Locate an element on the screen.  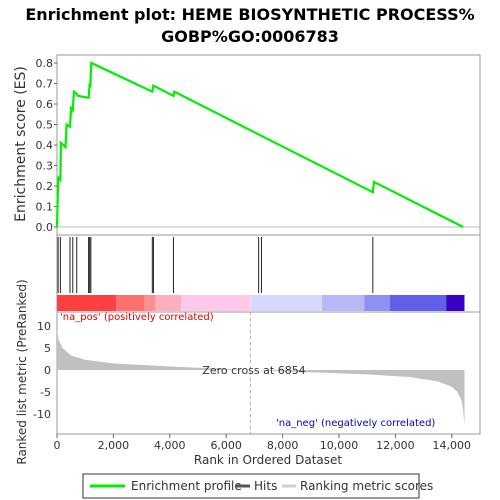
legend-ranking-label: Ranking metric scores is located at coordinates (366, 486).